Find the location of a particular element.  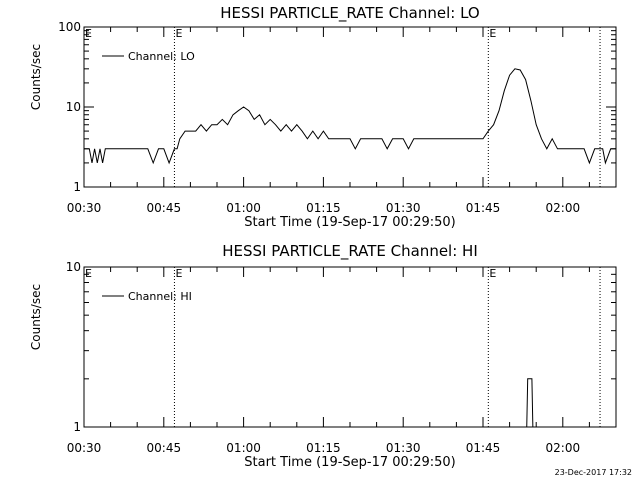

plot-timestamp: 23-Dec-2017 17:32 is located at coordinates (593, 472).